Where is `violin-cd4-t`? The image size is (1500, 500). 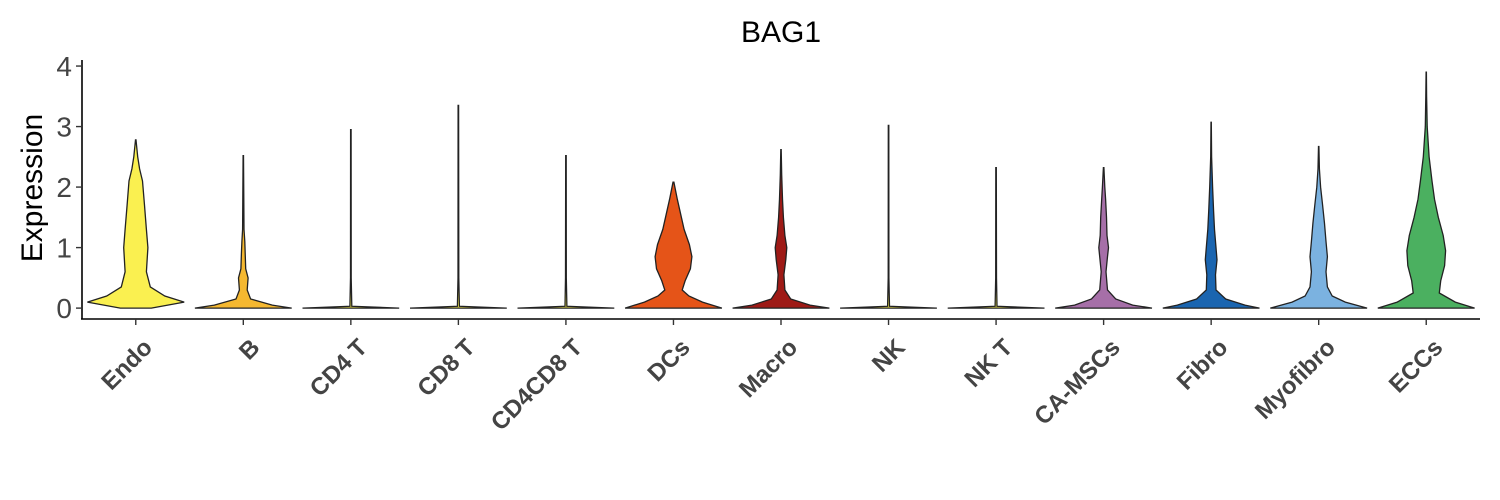
violin-cd4-t is located at coordinates (351, 218).